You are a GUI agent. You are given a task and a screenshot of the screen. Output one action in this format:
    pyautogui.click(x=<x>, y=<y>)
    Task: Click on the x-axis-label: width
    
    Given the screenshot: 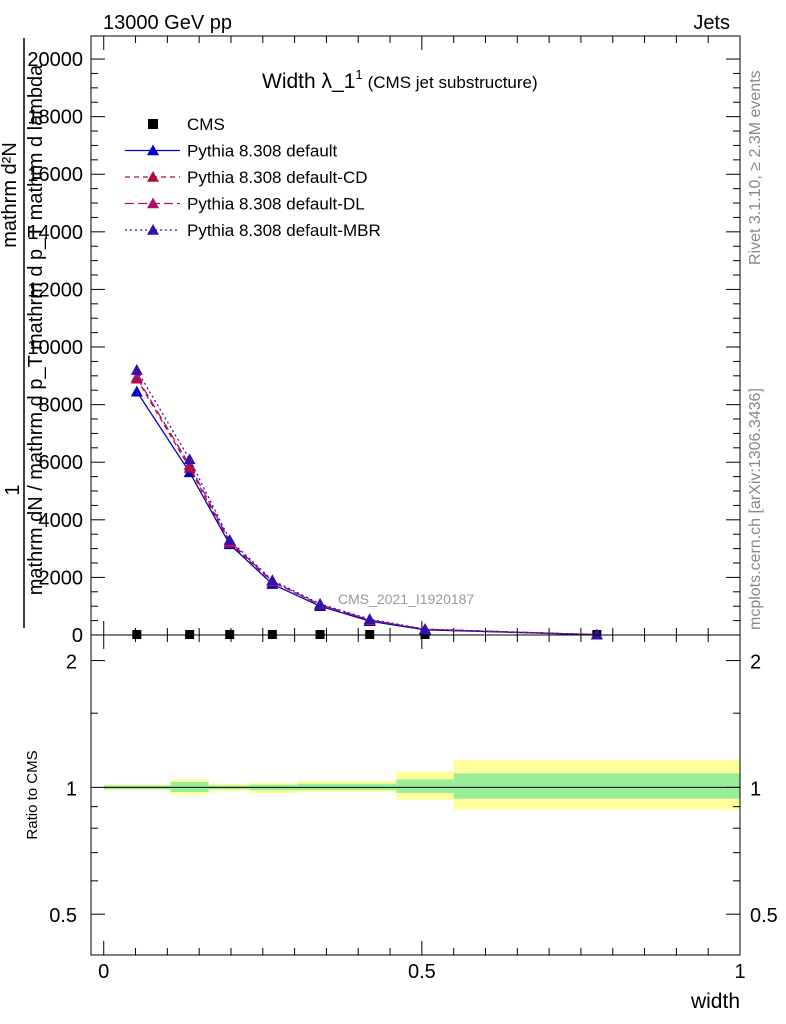 What is the action you would take?
    pyautogui.click(x=715, y=1001)
    